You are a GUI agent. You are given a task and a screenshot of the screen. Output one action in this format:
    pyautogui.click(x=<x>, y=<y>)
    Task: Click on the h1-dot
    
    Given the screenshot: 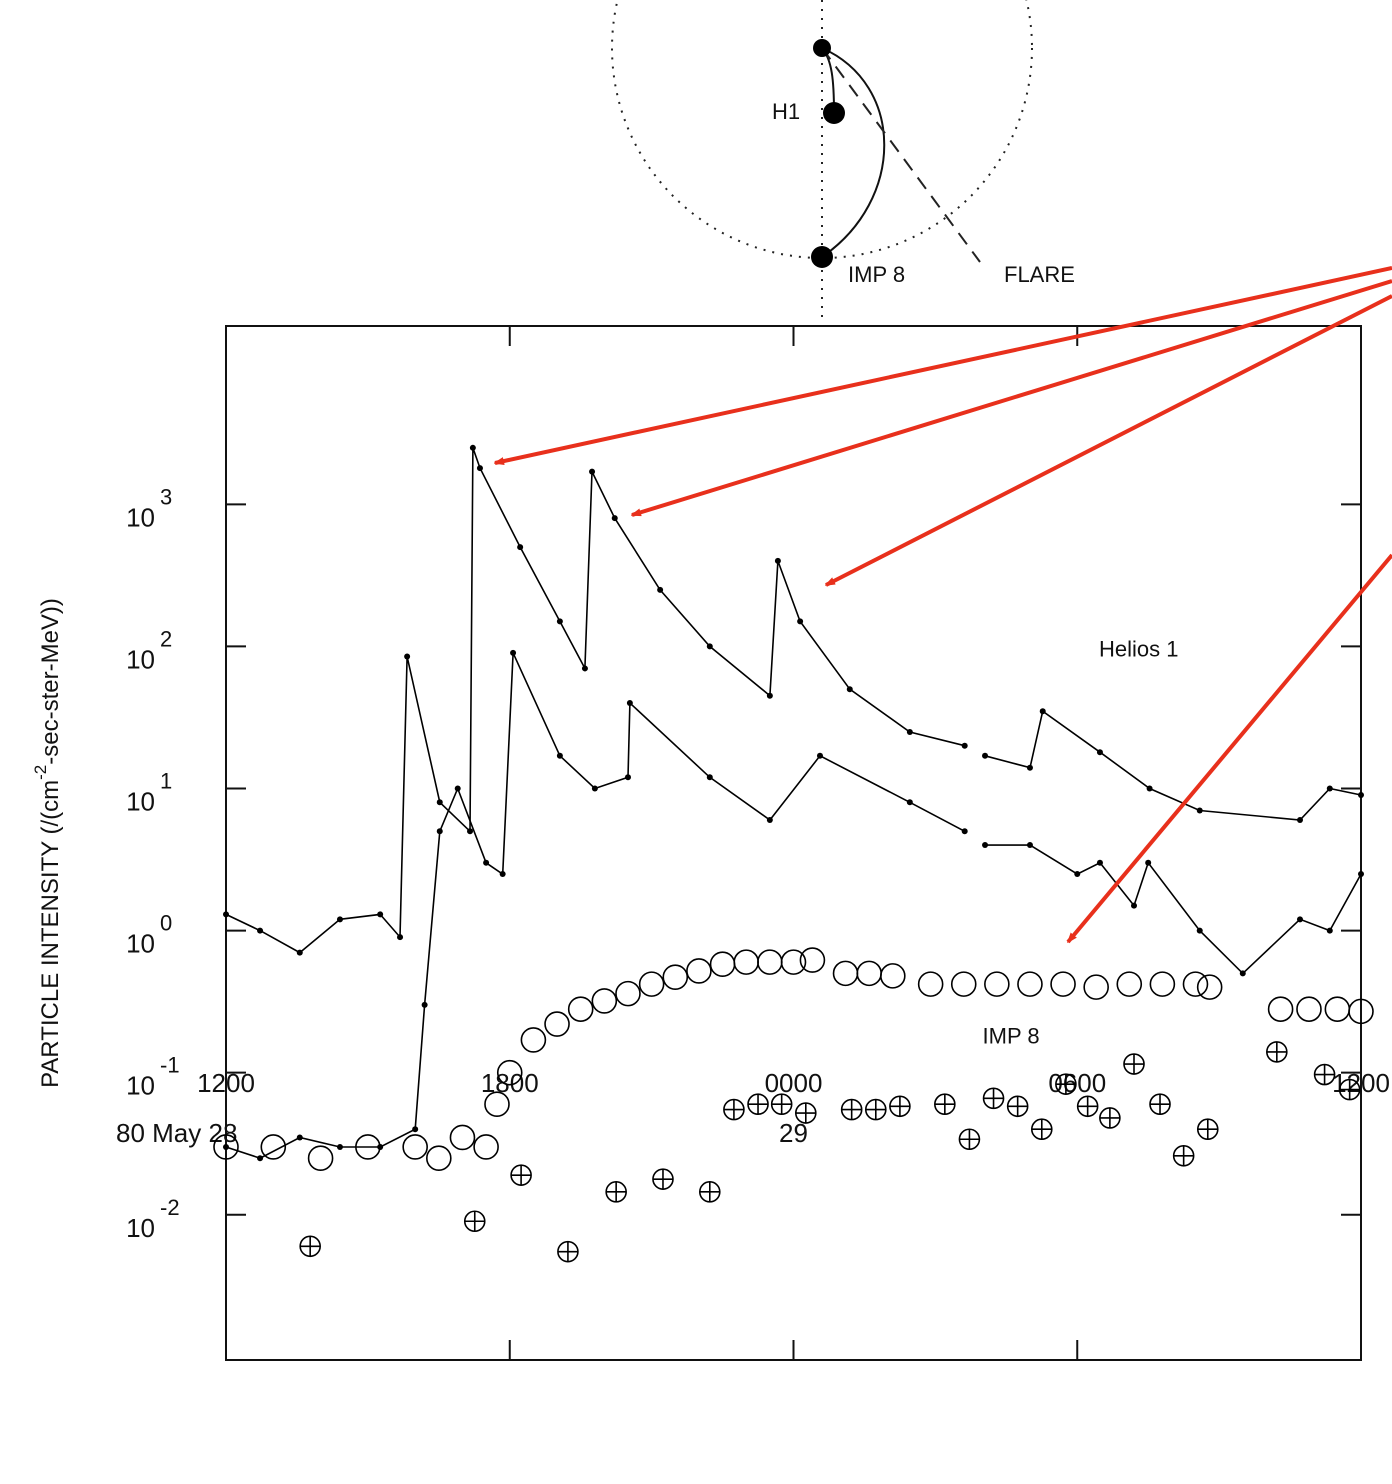 What is the action you would take?
    pyautogui.click(x=834, y=113)
    